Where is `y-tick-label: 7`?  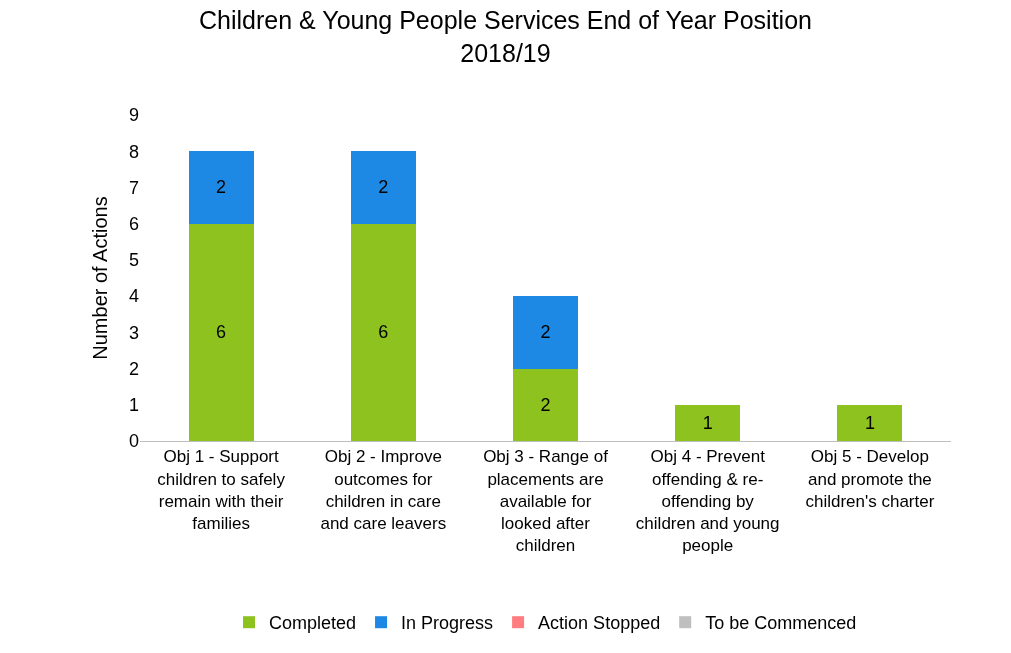
y-tick-label: 7 is located at coordinates (133, 187).